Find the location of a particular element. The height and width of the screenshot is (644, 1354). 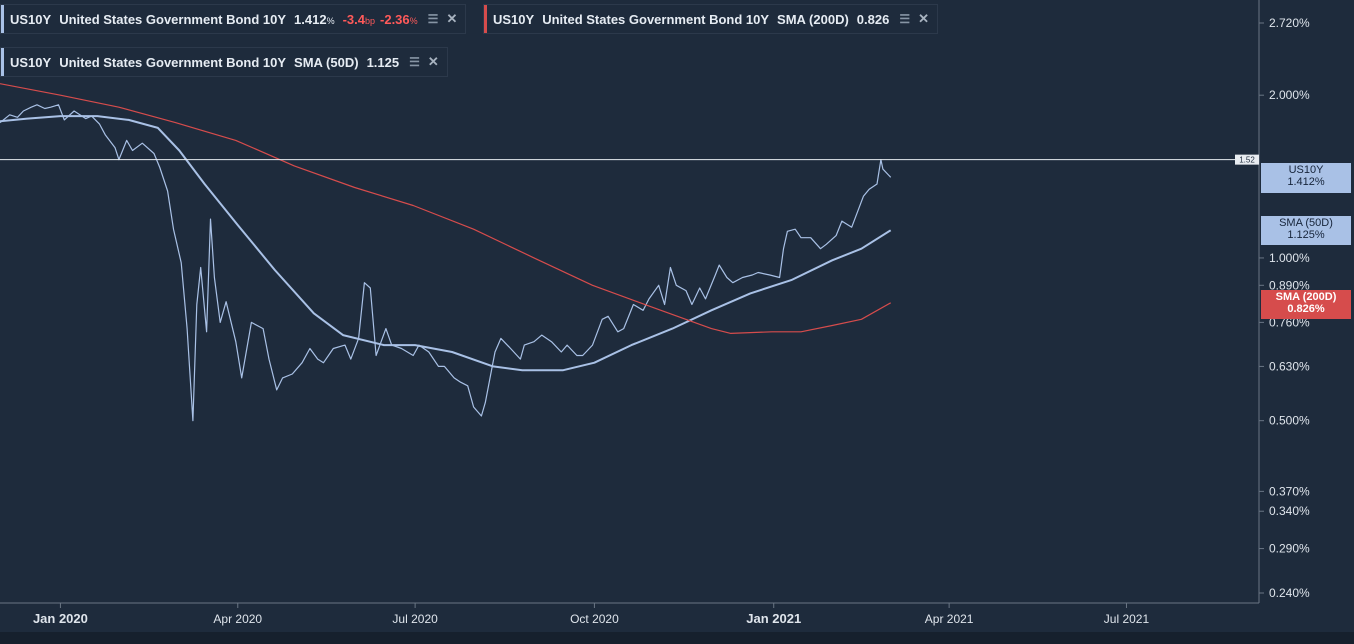

y-tick-label: 1.000% is located at coordinates (1289, 258).